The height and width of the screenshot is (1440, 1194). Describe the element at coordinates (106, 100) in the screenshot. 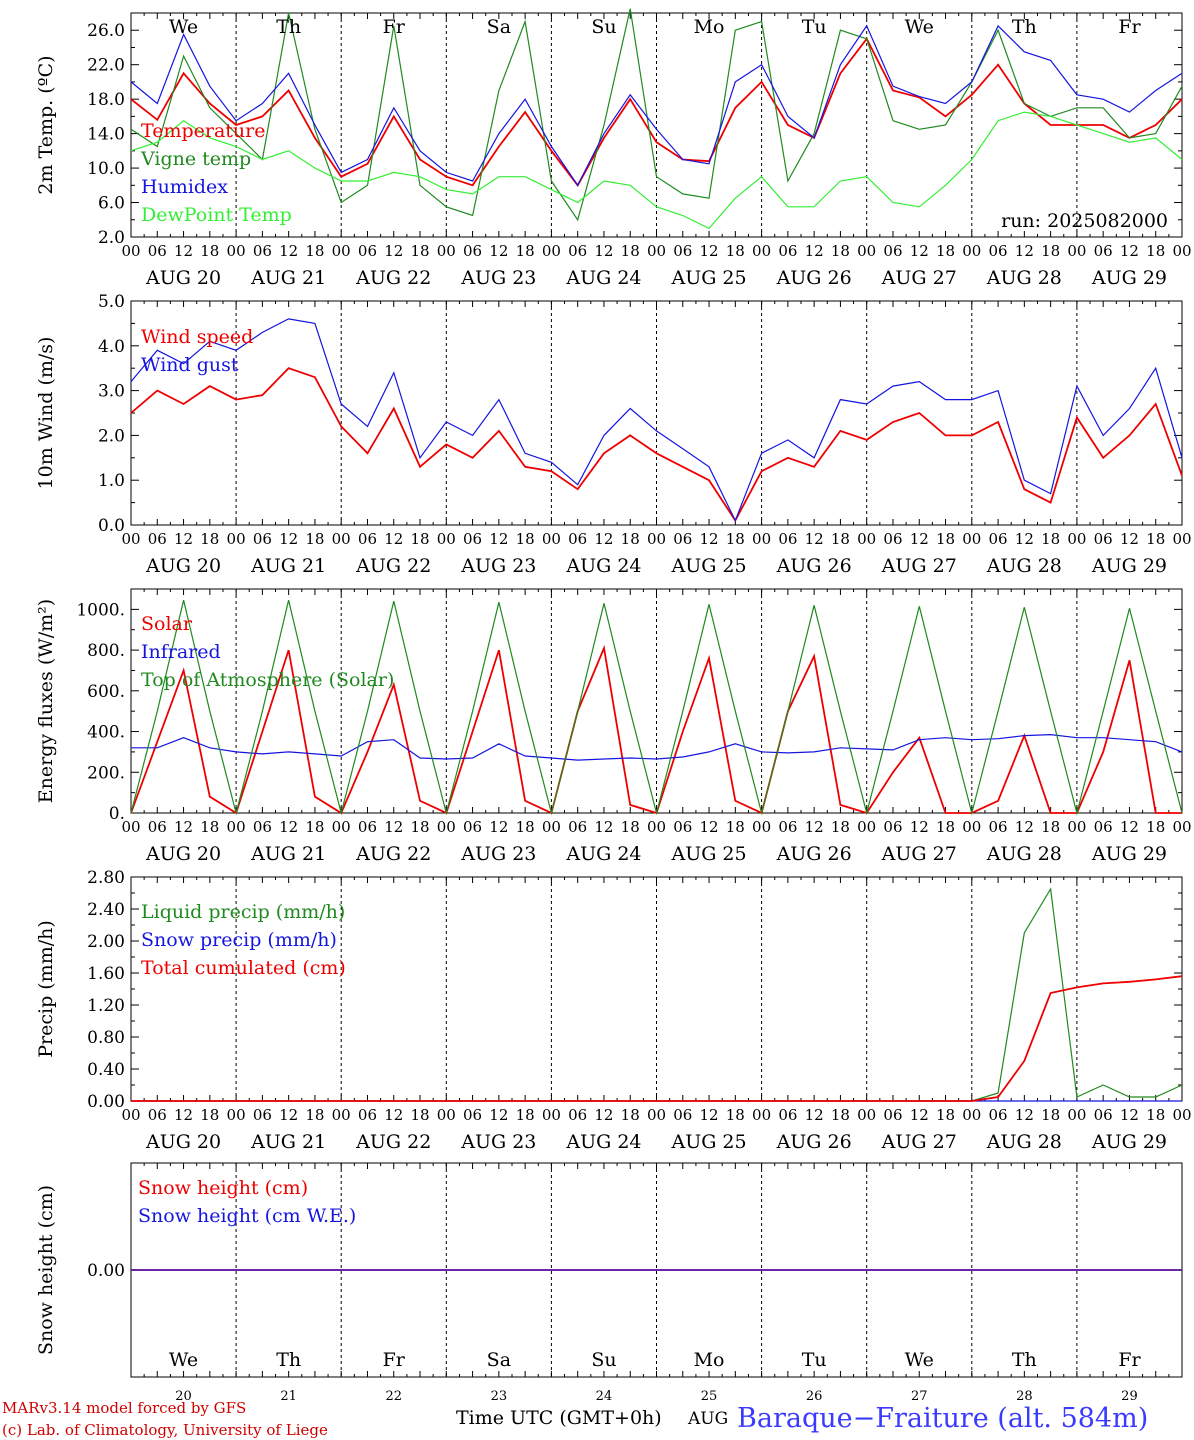

I see `y-tick-label: 18.0` at that location.